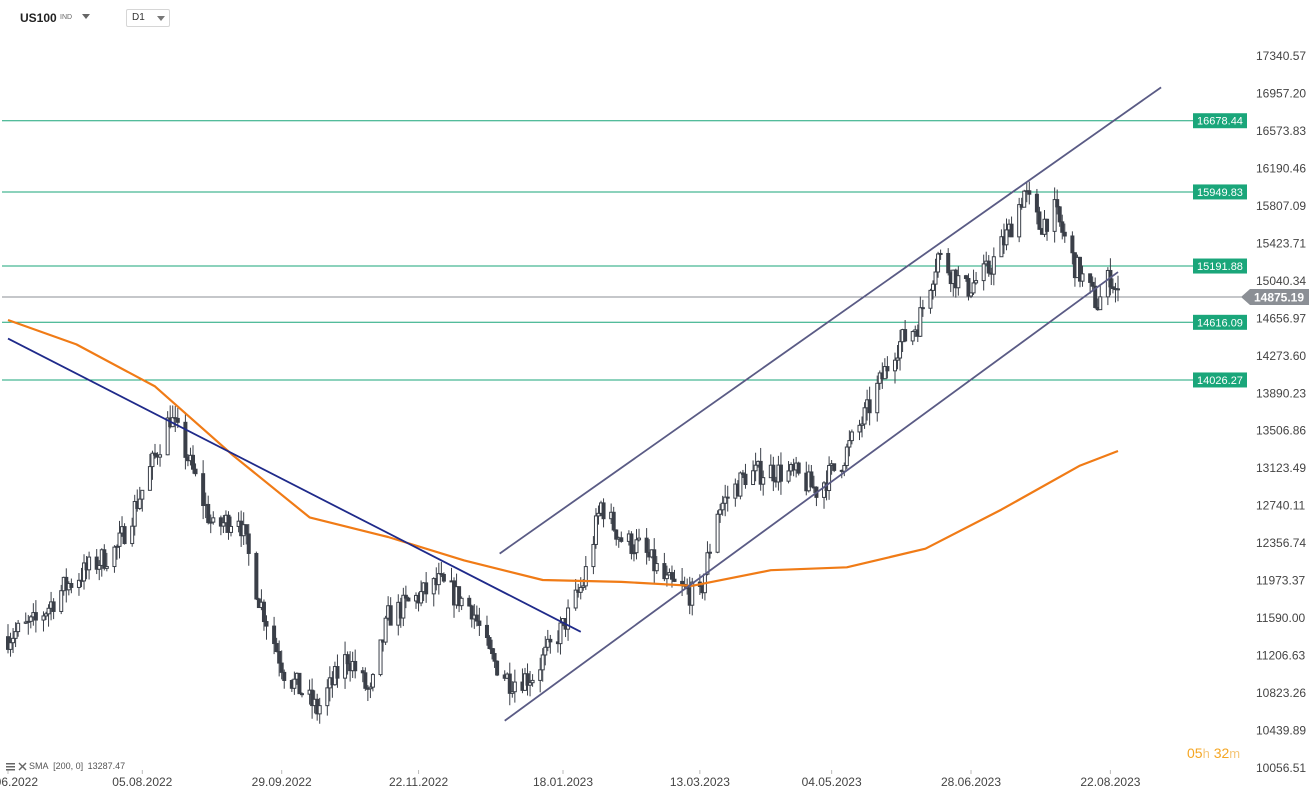 This screenshot has height=799, width=1315. I want to click on x-tick-label: 13.03.2023, so click(700, 782).